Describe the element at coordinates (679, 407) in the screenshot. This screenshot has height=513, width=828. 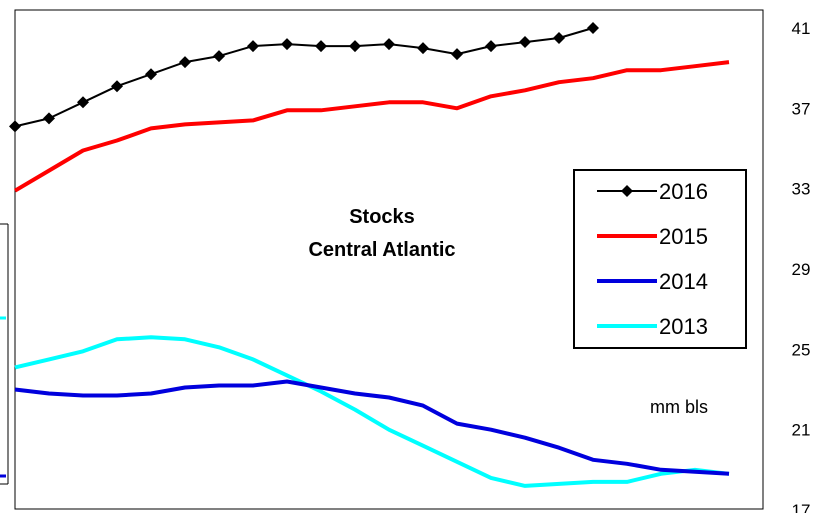
I see `unit-label: mm bls` at that location.